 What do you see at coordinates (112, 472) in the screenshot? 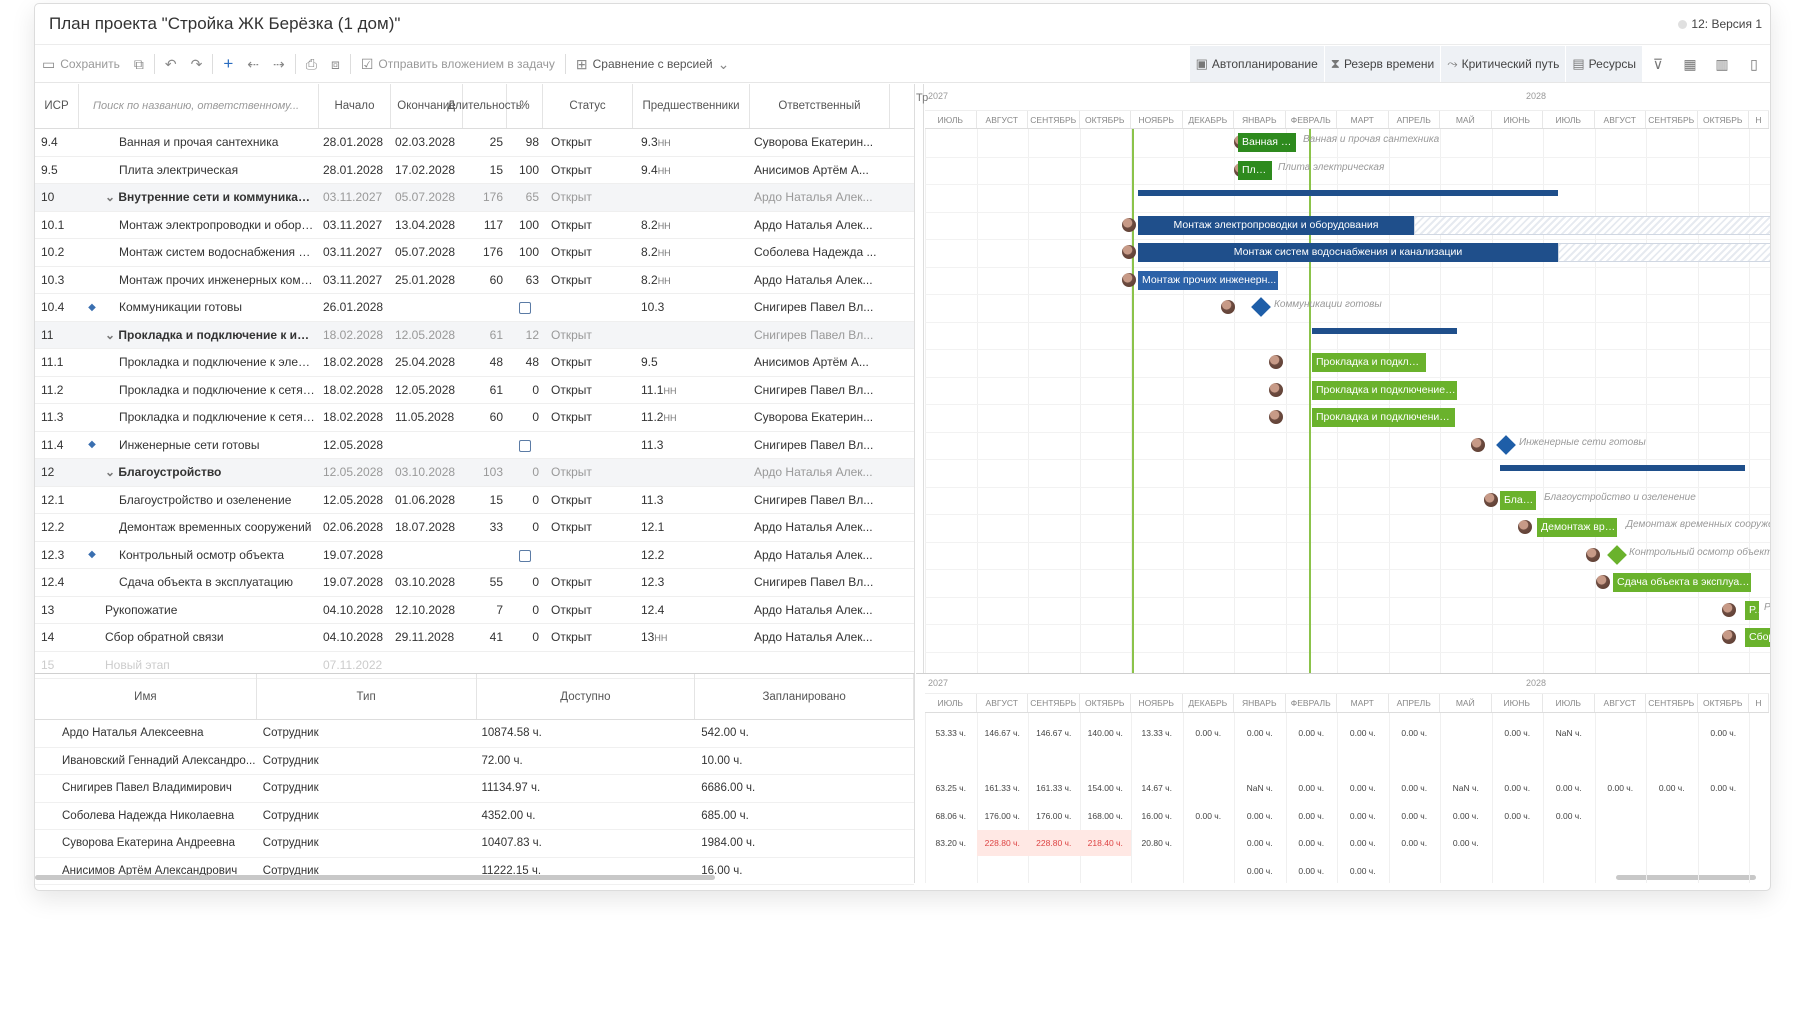
I see `chevron-down-icon: ⌄` at bounding box center [112, 472].